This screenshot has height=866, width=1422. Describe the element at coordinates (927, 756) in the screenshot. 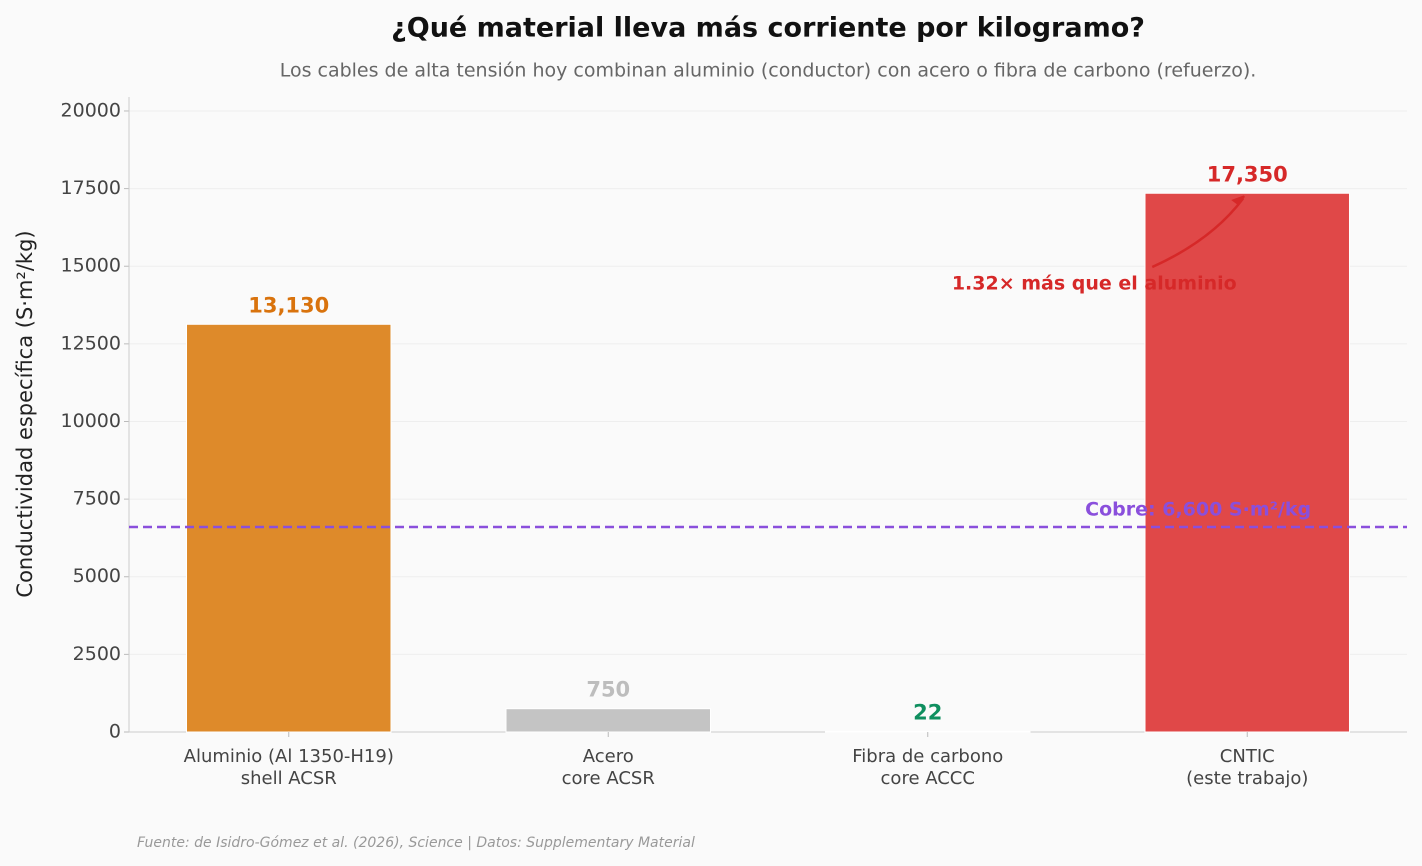

I see `x-tick-label-line: Fibra de carbono` at that location.